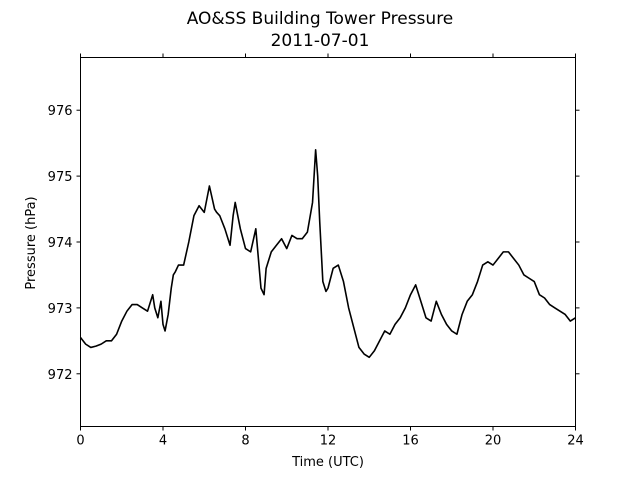 This screenshot has width=640, height=480. I want to click on x-tick-label: 4, so click(163, 441).